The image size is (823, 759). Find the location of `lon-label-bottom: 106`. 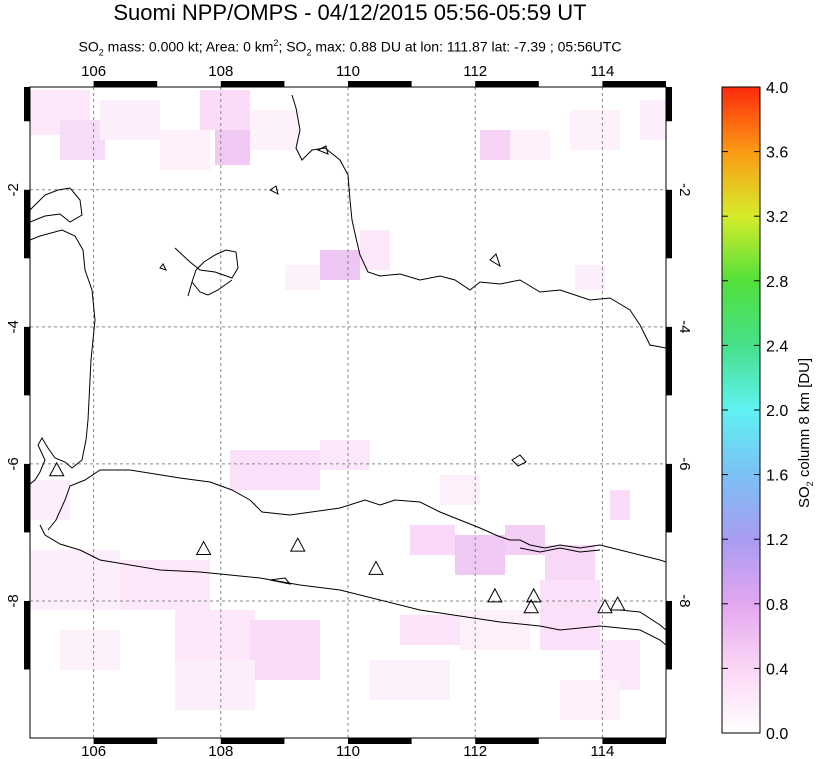

lon-label-bottom: 106 is located at coordinates (93, 751).